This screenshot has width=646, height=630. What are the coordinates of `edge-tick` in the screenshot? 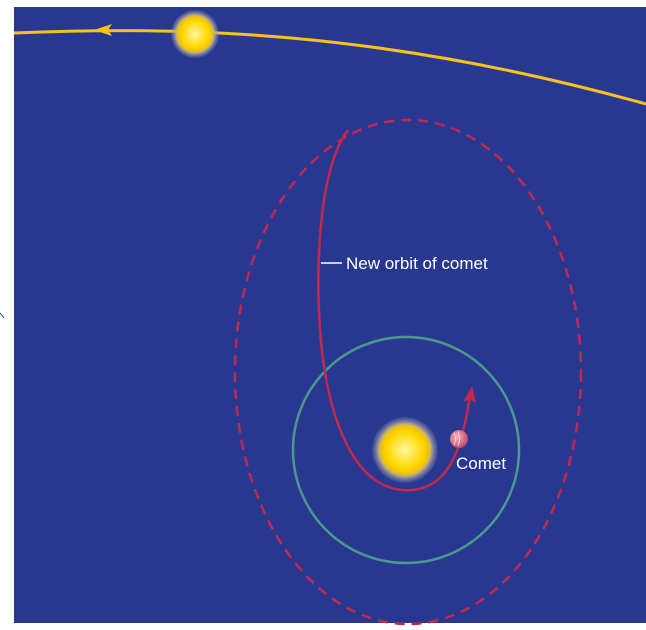 It's located at (2, 315).